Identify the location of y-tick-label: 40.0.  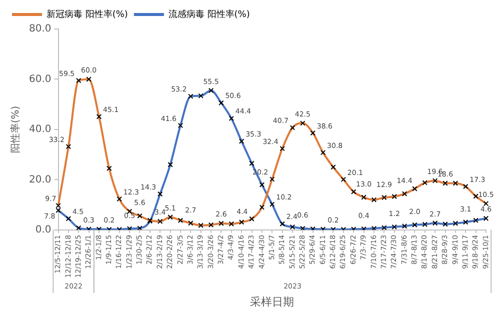
(40, 130).